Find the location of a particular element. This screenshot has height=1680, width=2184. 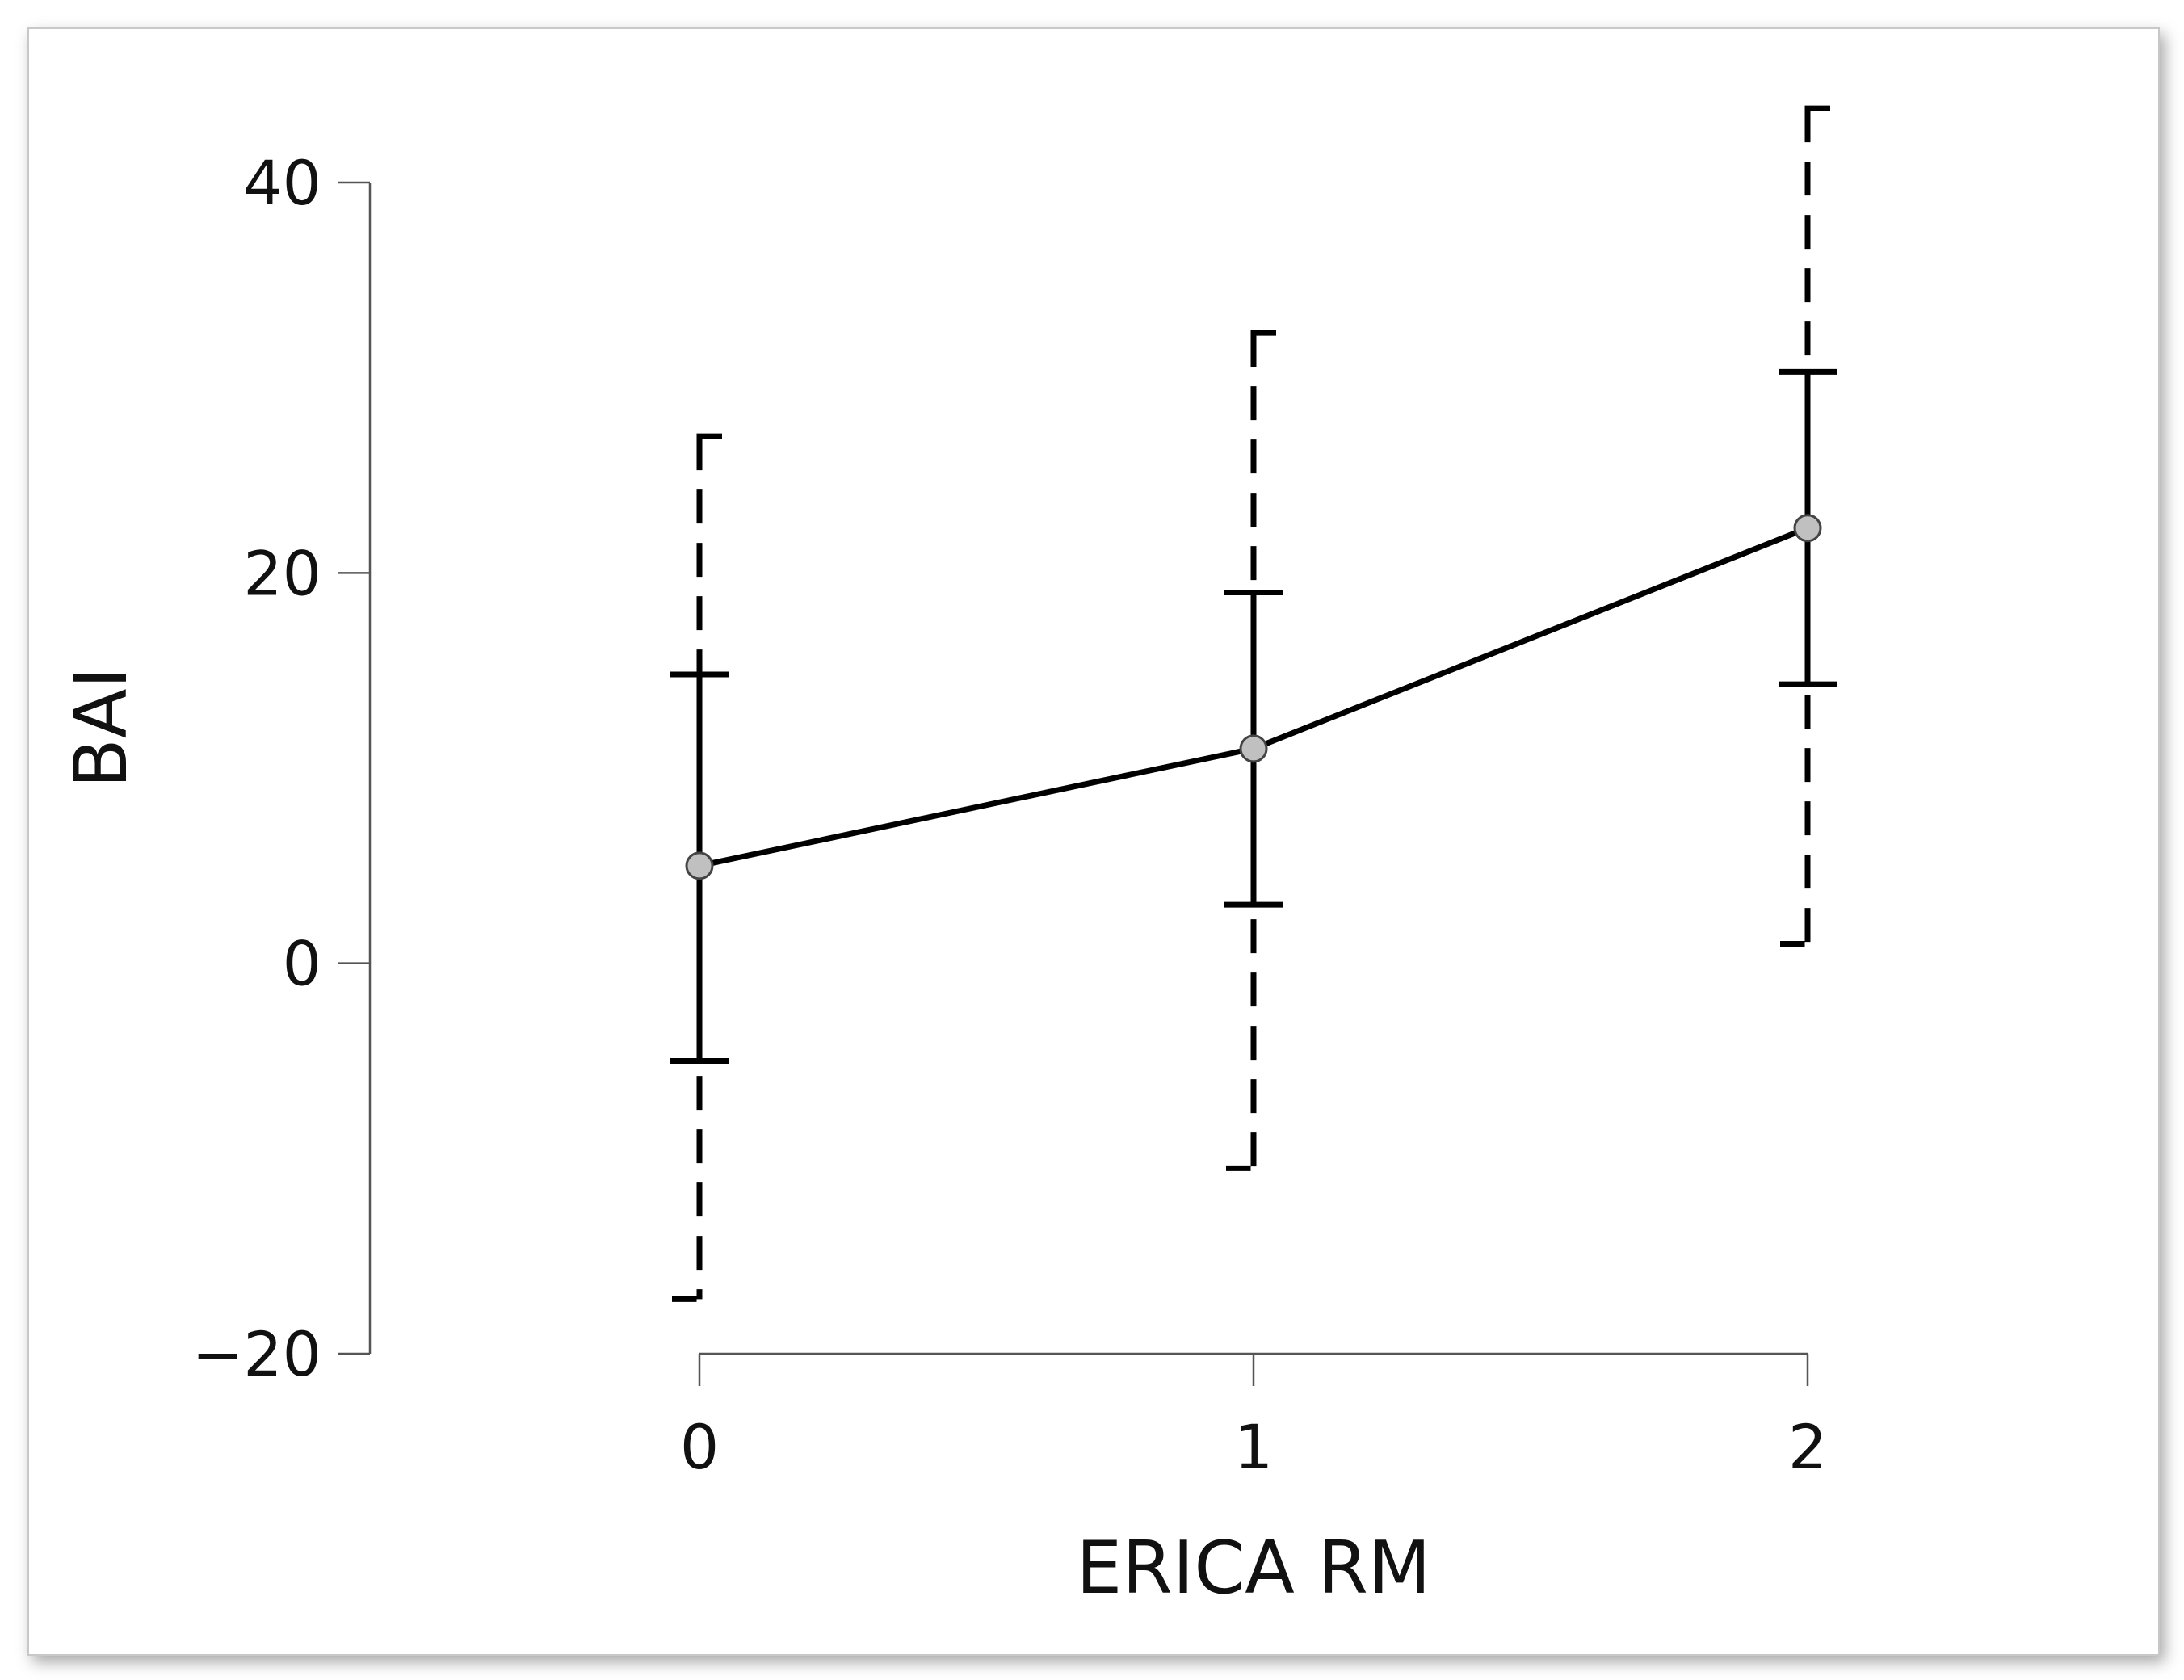

data-markers is located at coordinates (1253, 697).